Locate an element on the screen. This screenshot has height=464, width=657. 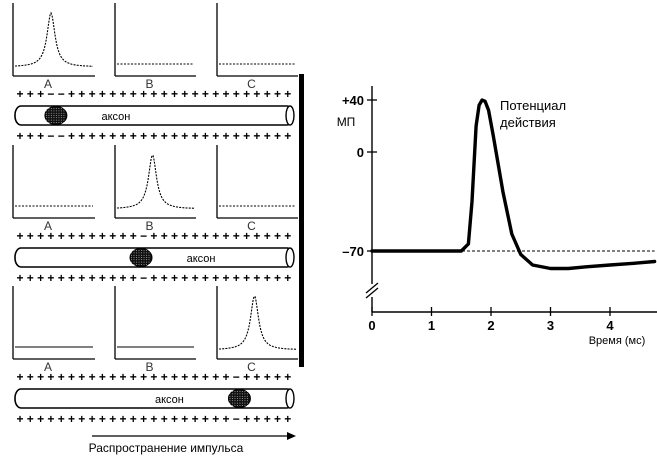
action-potential-annotation: Потенциал действия is located at coordinates (533, 114).